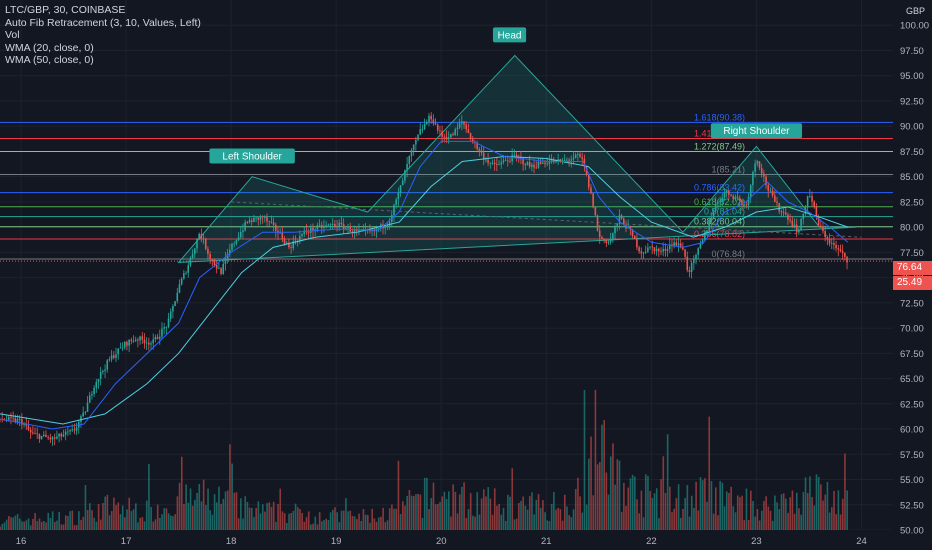 This screenshot has height=550, width=932. Describe the element at coordinates (510, 35) in the screenshot. I see `head-label: Head` at that location.